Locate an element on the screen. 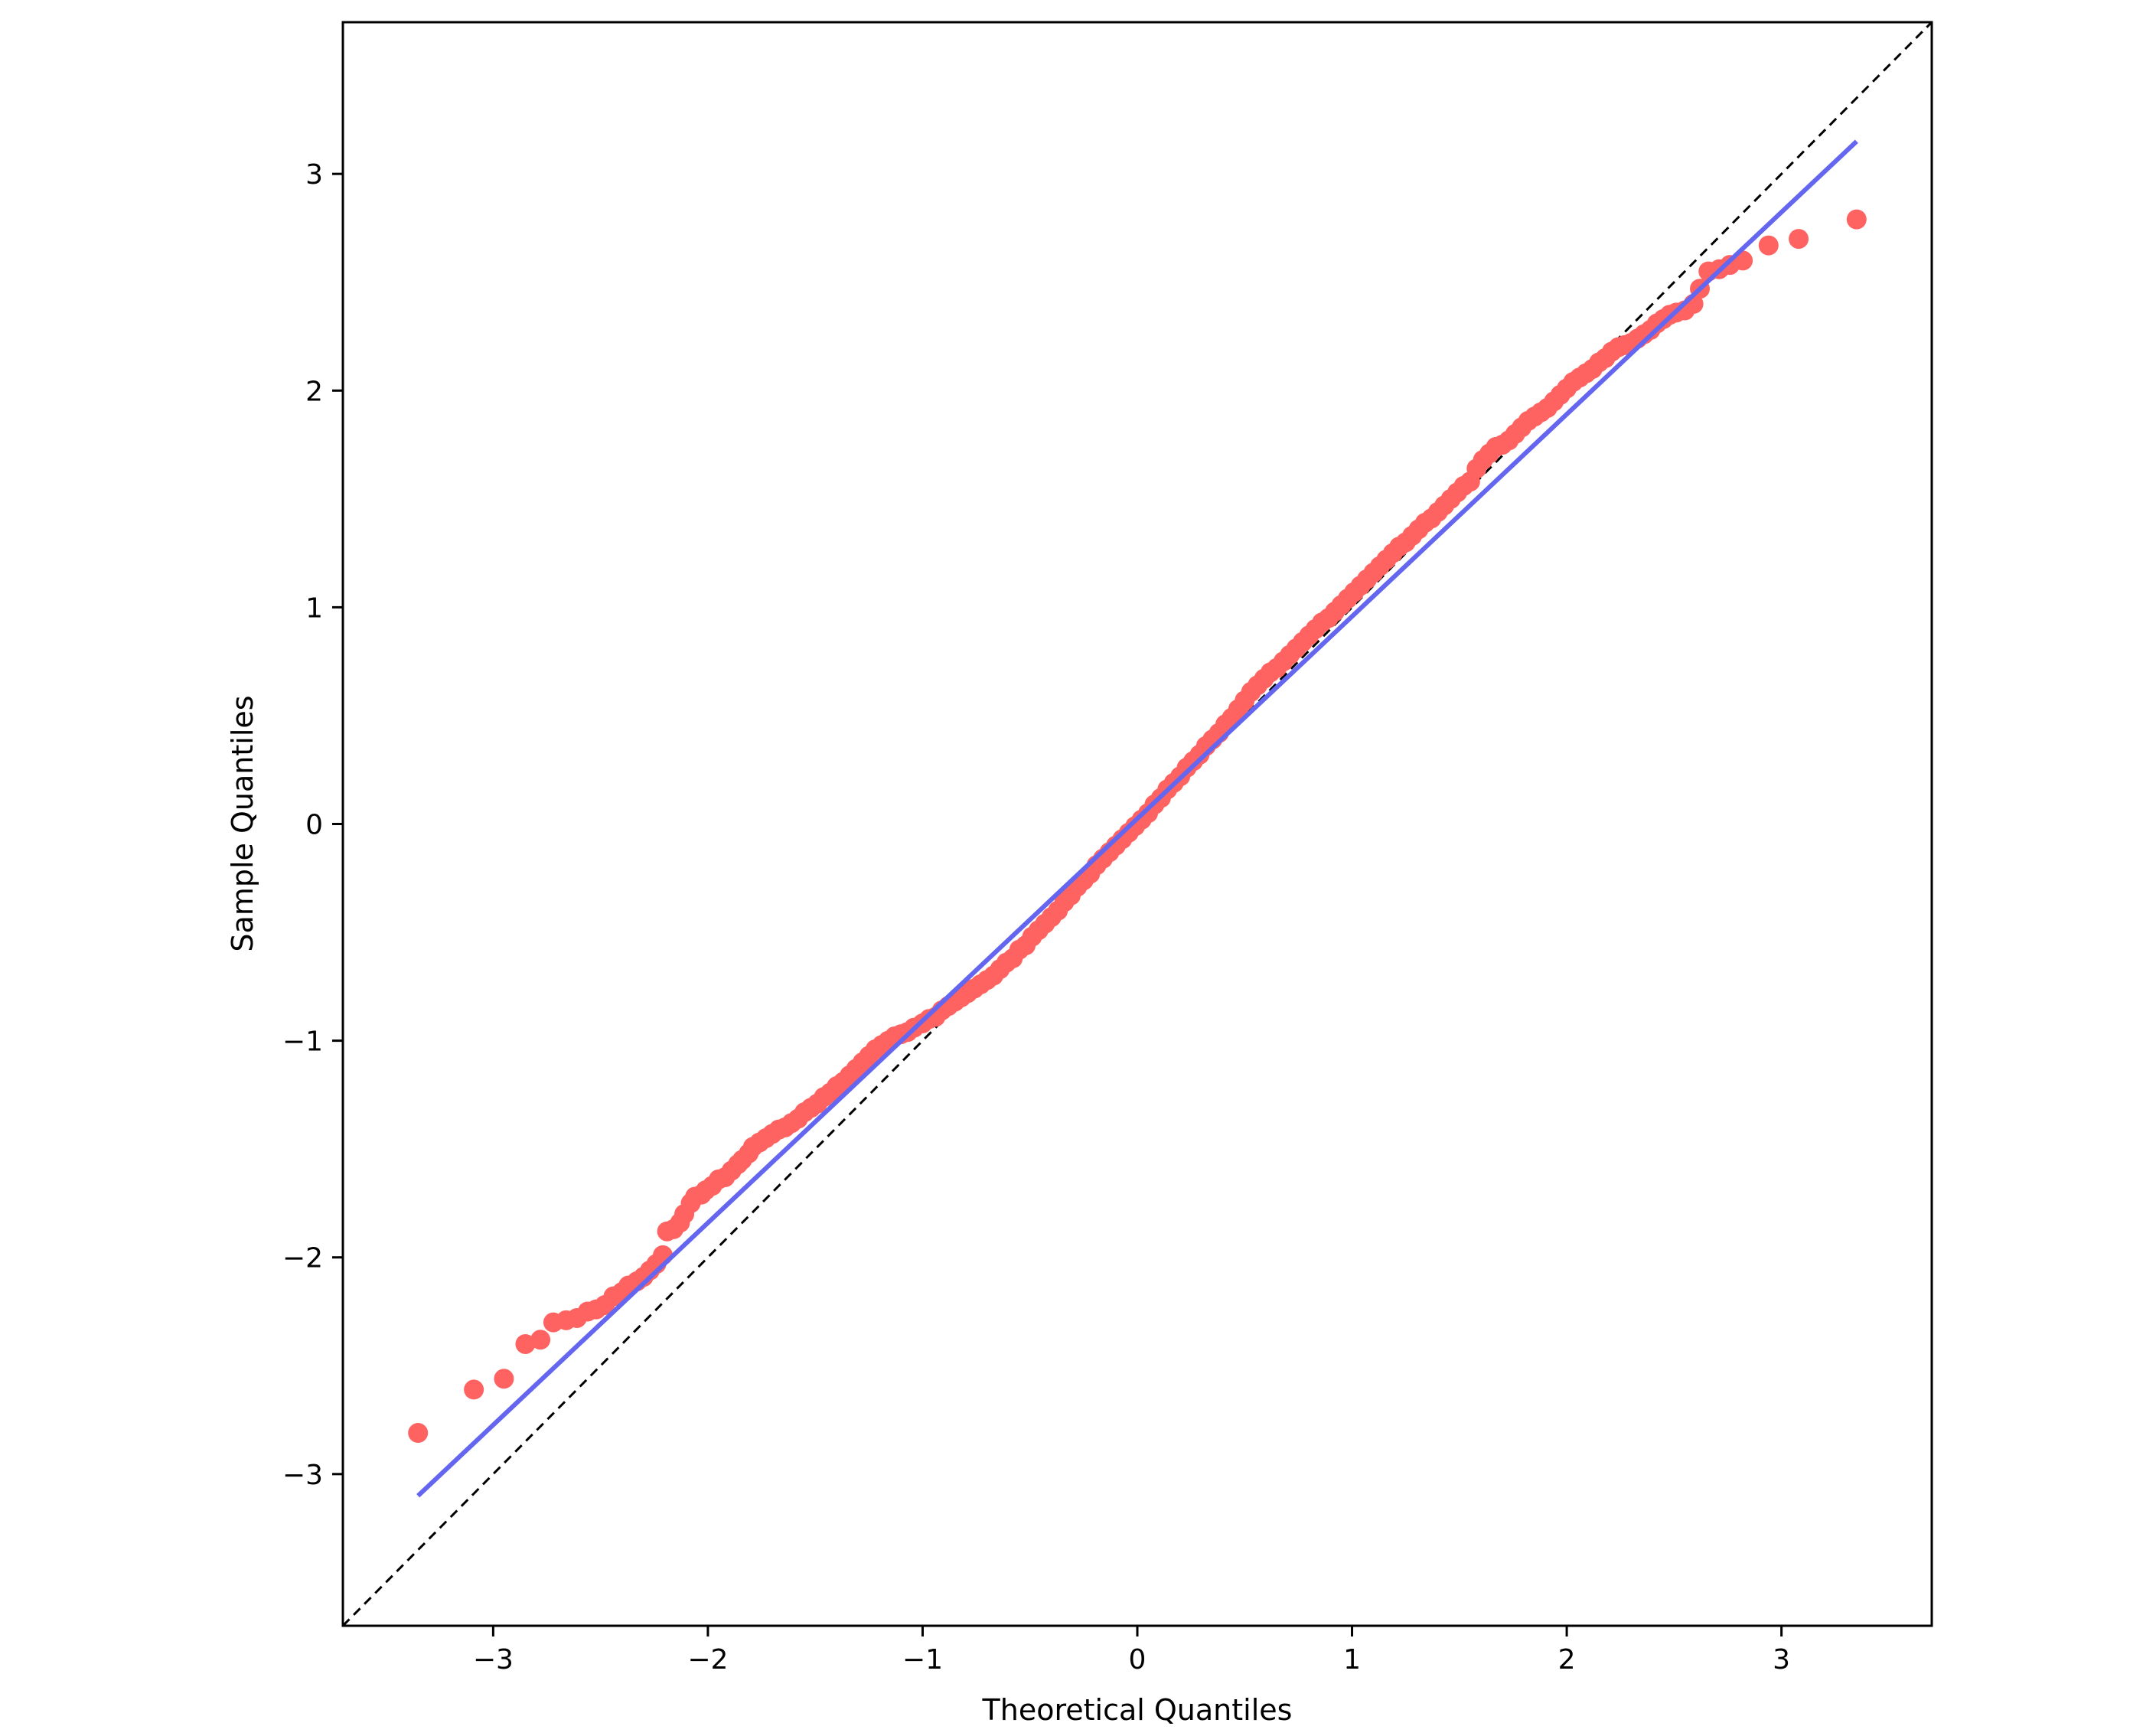 This screenshot has height=1736, width=2143. y-tick-label: 2 is located at coordinates (314, 391).